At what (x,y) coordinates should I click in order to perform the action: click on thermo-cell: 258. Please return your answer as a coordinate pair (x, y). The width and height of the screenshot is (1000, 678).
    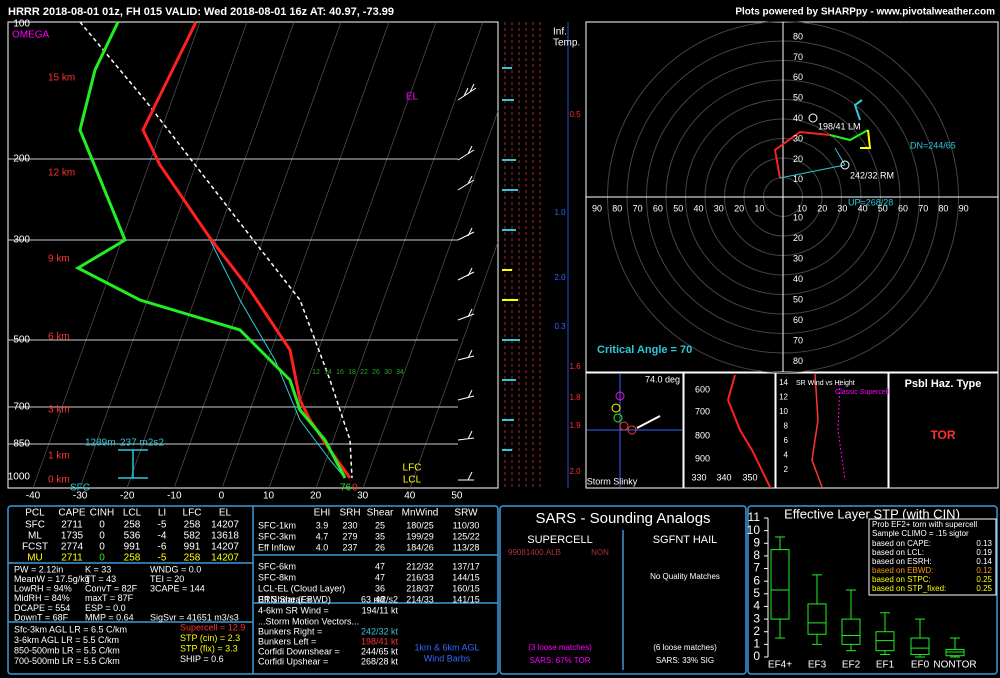
    Looking at the image, I should click on (132, 525).